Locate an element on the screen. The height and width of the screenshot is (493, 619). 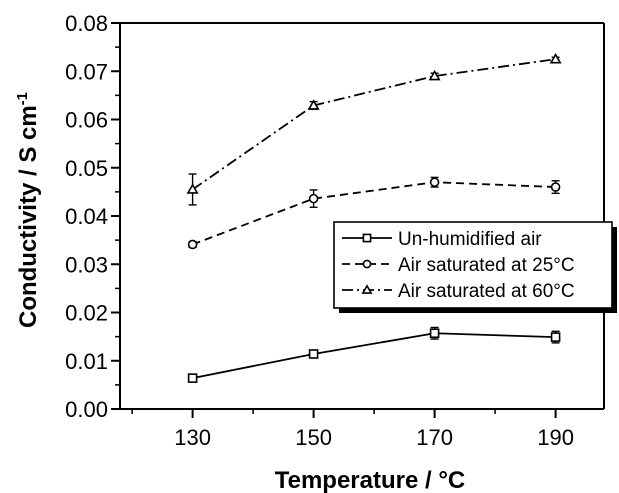
y-axis: 0.00 0.01 0.02 0.03 0.04 0.05 0.06 0.07 0.08 is located at coordinates (92, 216).